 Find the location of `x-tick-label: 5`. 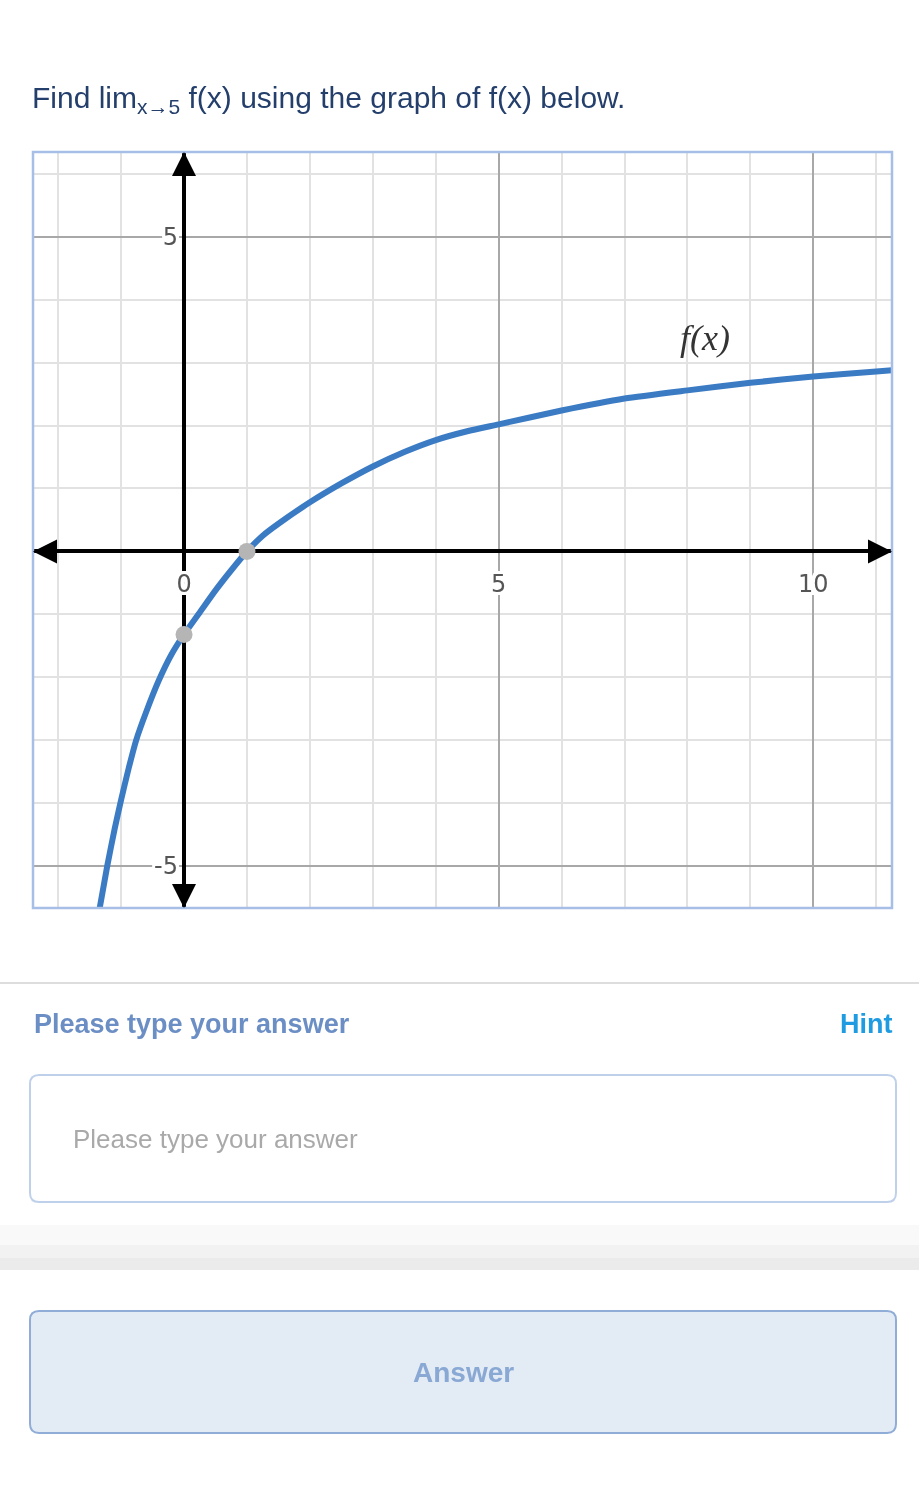

x-tick-label: 5 is located at coordinates (499, 584).